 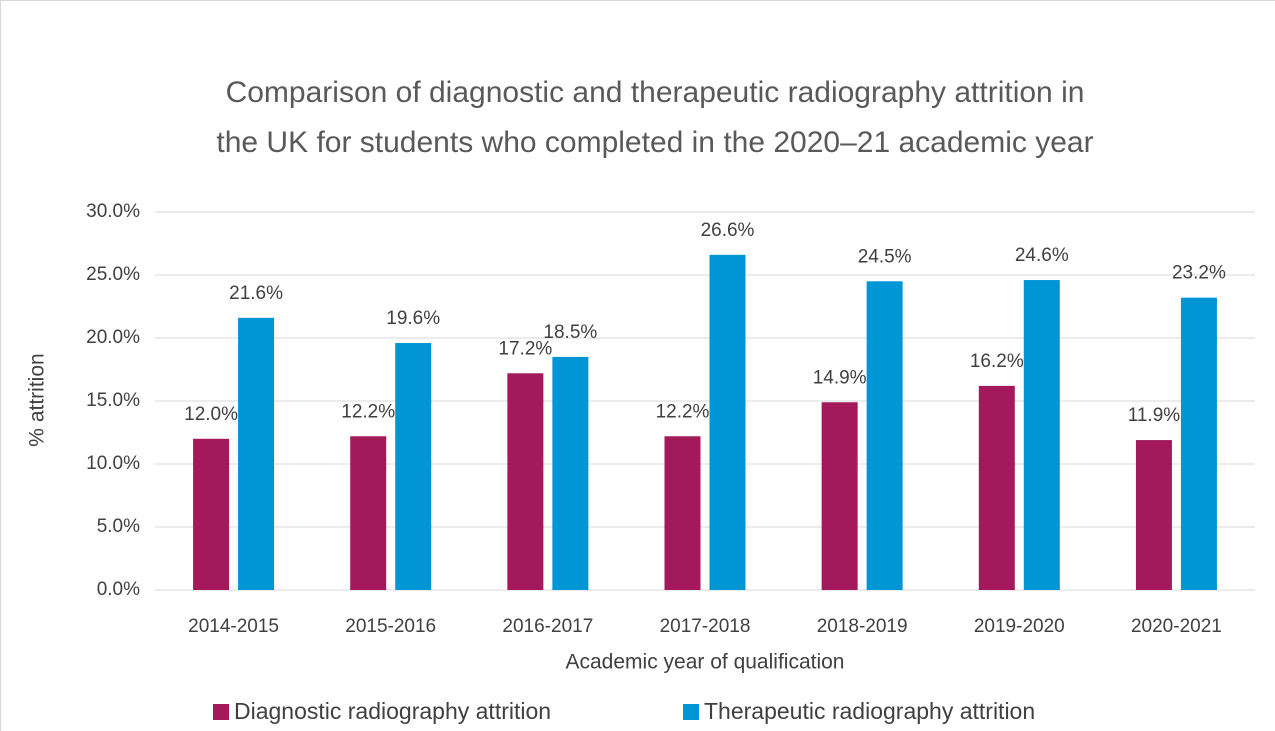 What do you see at coordinates (113, 400) in the screenshot?
I see `y-tick-label: 15.0%` at bounding box center [113, 400].